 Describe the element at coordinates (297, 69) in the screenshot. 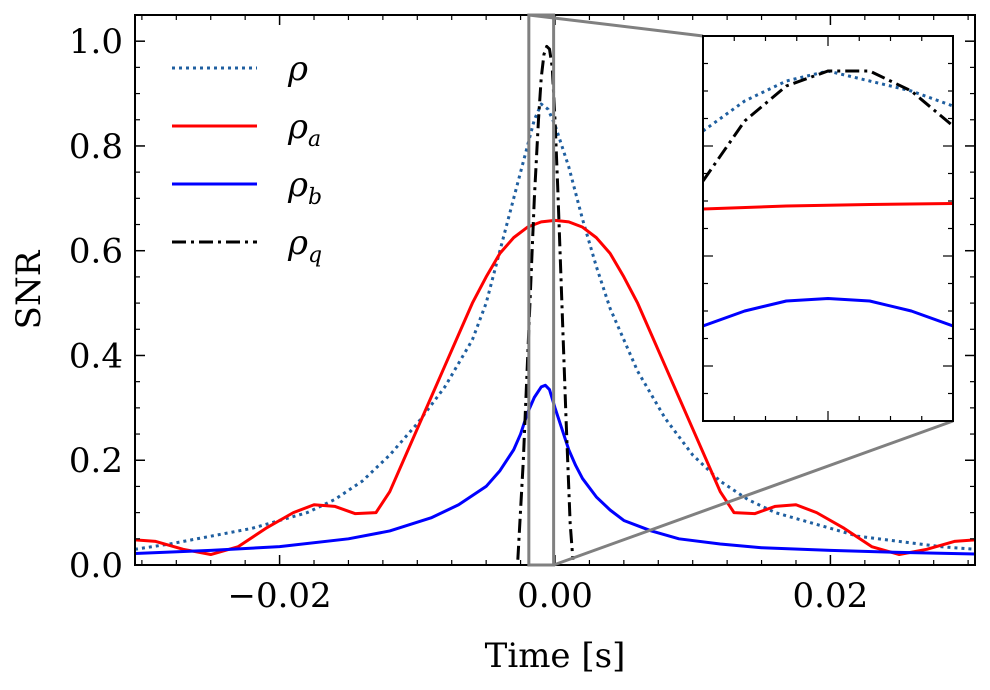

I see `legend-label-rho: ρ` at that location.